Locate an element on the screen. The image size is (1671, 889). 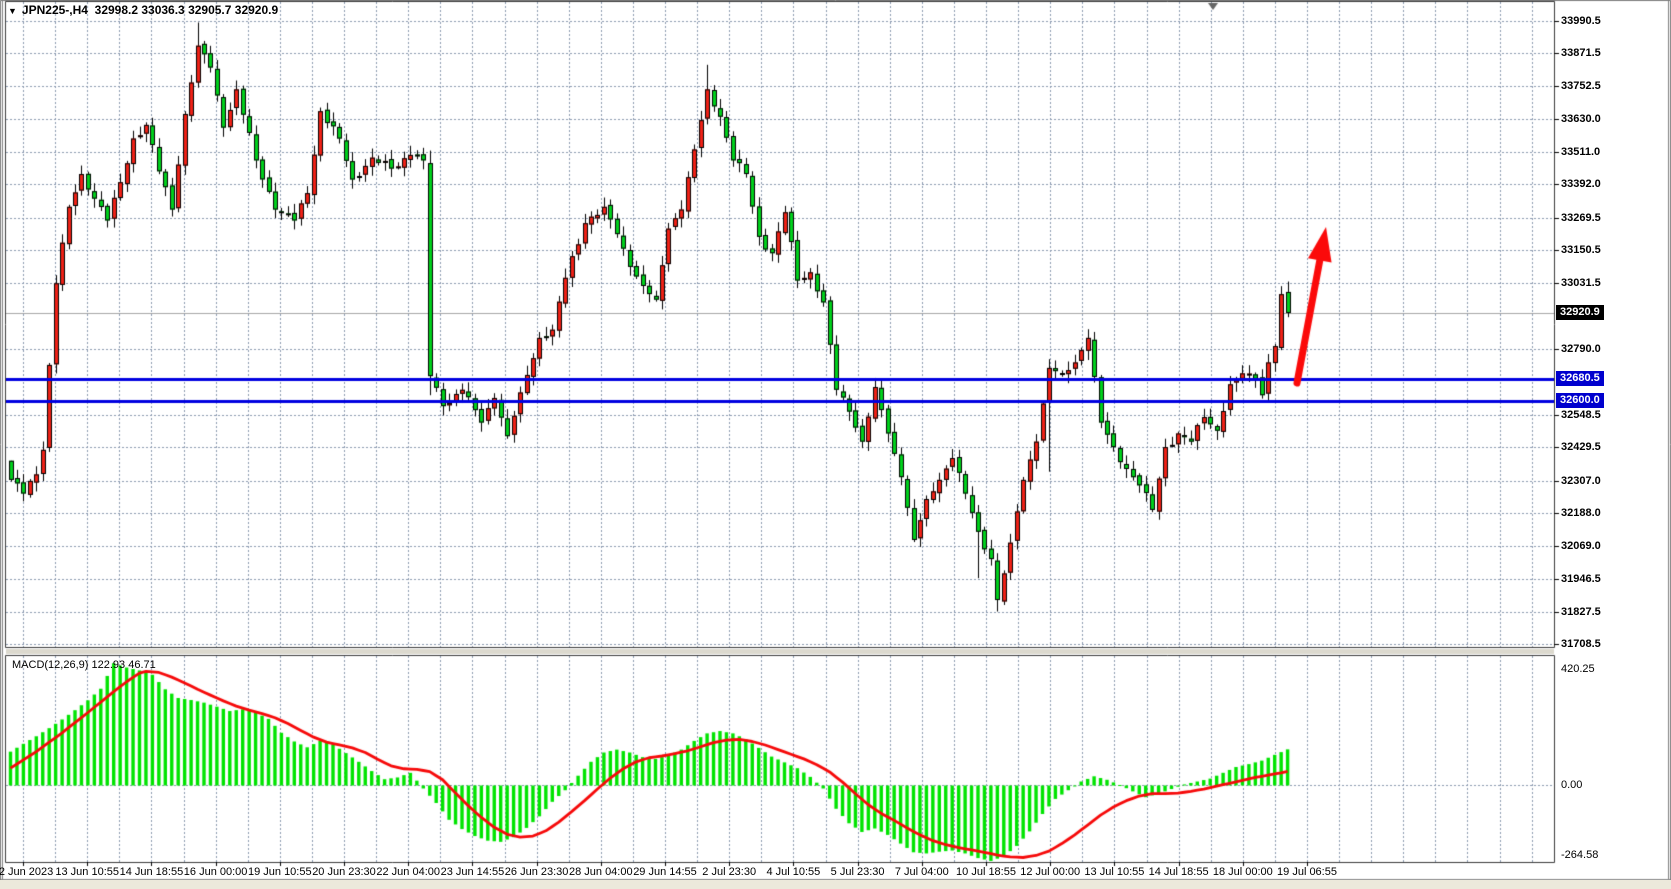
date-label: 20 Jun 23:30 is located at coordinates (344, 872).